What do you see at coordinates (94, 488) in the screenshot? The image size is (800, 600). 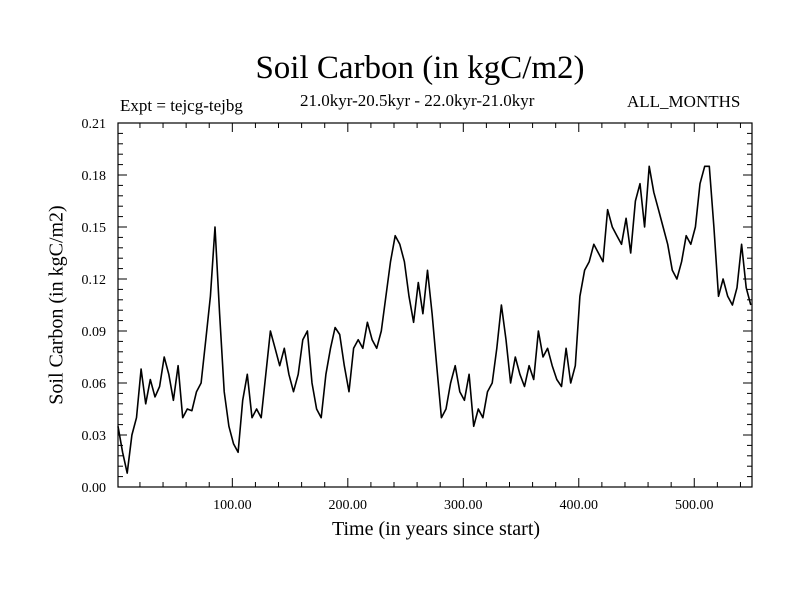 I see `y-tick-label: 0.00` at bounding box center [94, 488].